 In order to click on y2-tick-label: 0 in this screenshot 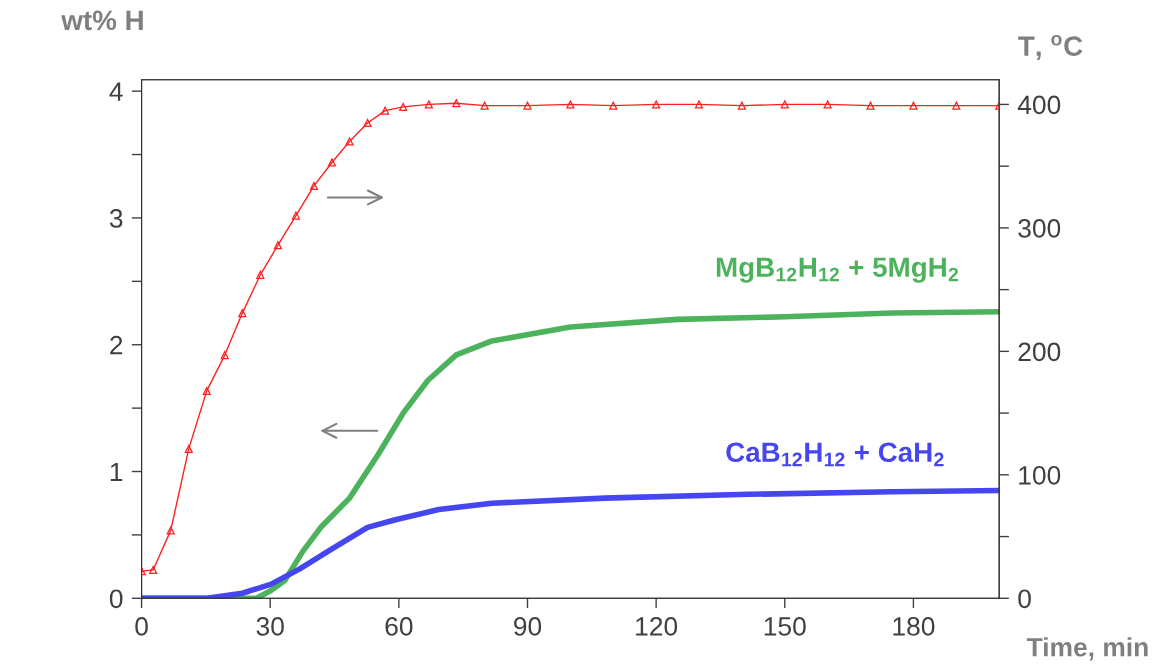, I will do `click(1024, 599)`.